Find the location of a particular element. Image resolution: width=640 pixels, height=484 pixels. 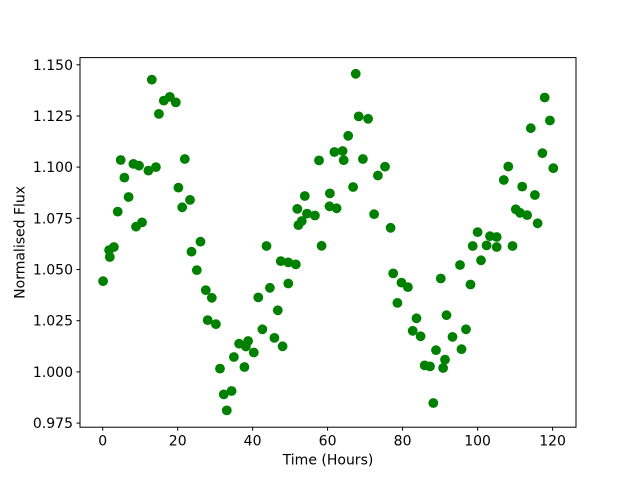

x-tick-label: 20 is located at coordinates (178, 442).